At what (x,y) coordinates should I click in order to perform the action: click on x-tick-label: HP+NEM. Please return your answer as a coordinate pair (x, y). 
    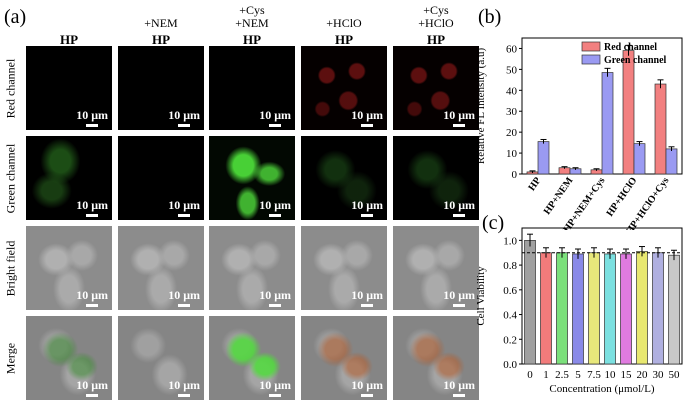
    Looking at the image, I should click on (559, 196).